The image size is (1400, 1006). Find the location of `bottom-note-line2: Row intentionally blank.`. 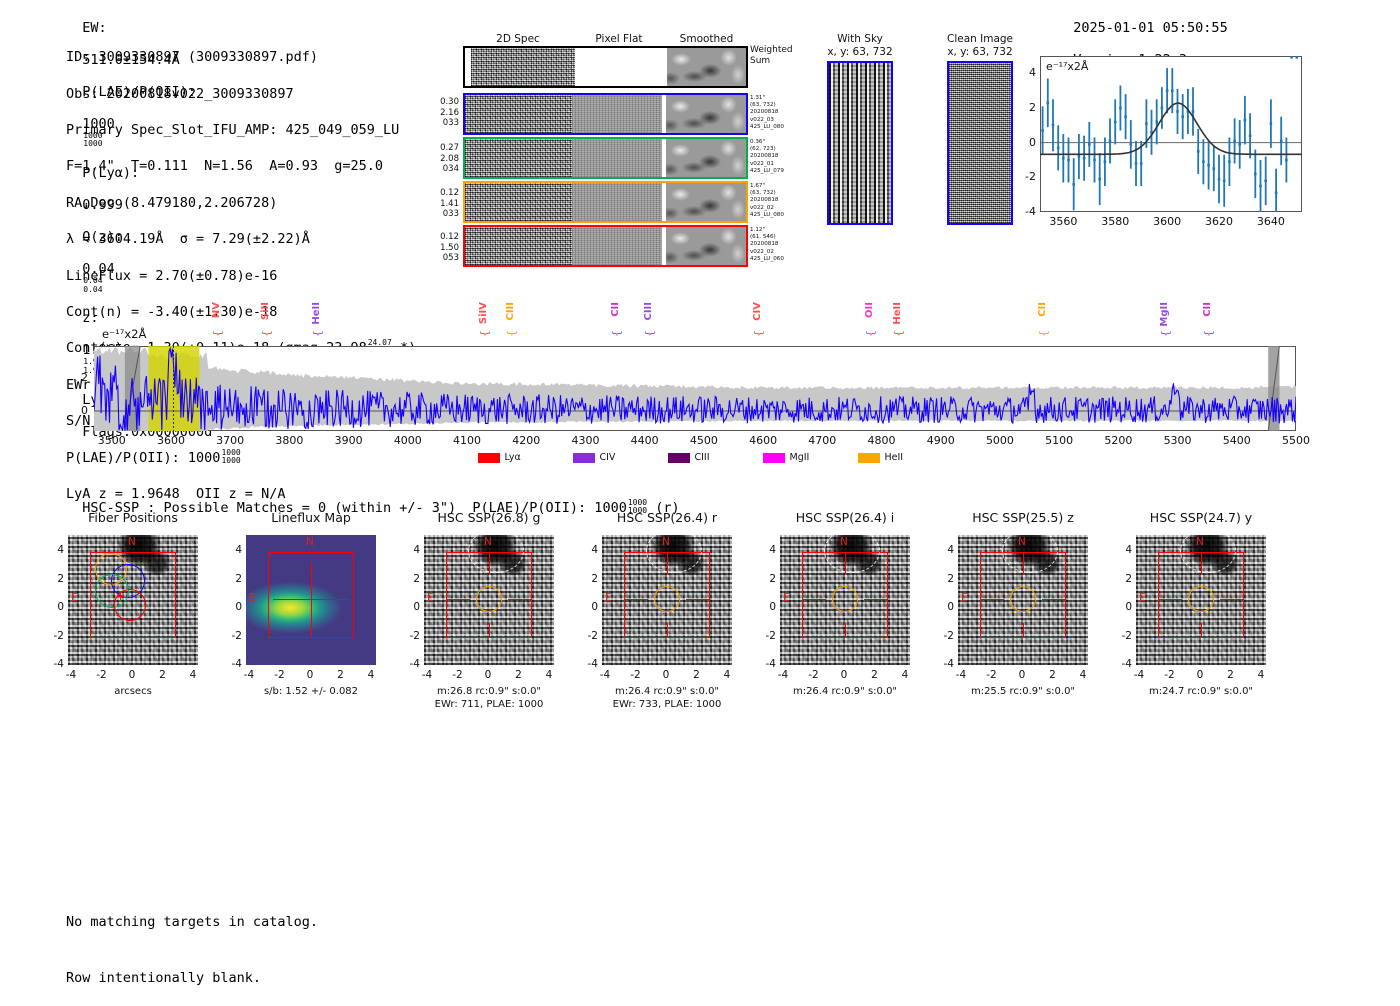

bottom-note-line2: Row intentionally blank. is located at coordinates (164, 977).